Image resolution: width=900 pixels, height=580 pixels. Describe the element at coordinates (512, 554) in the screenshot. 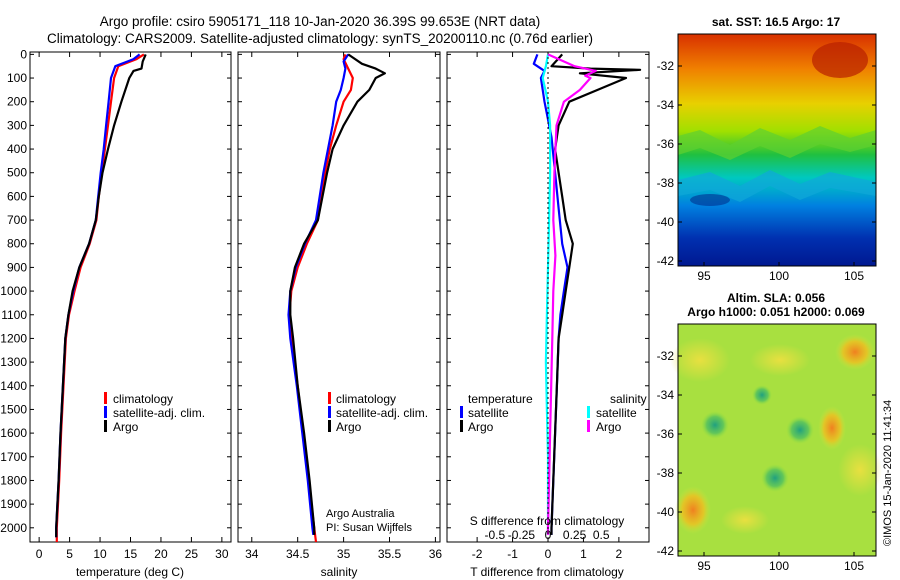

I see `x-tick-label: -1` at that location.